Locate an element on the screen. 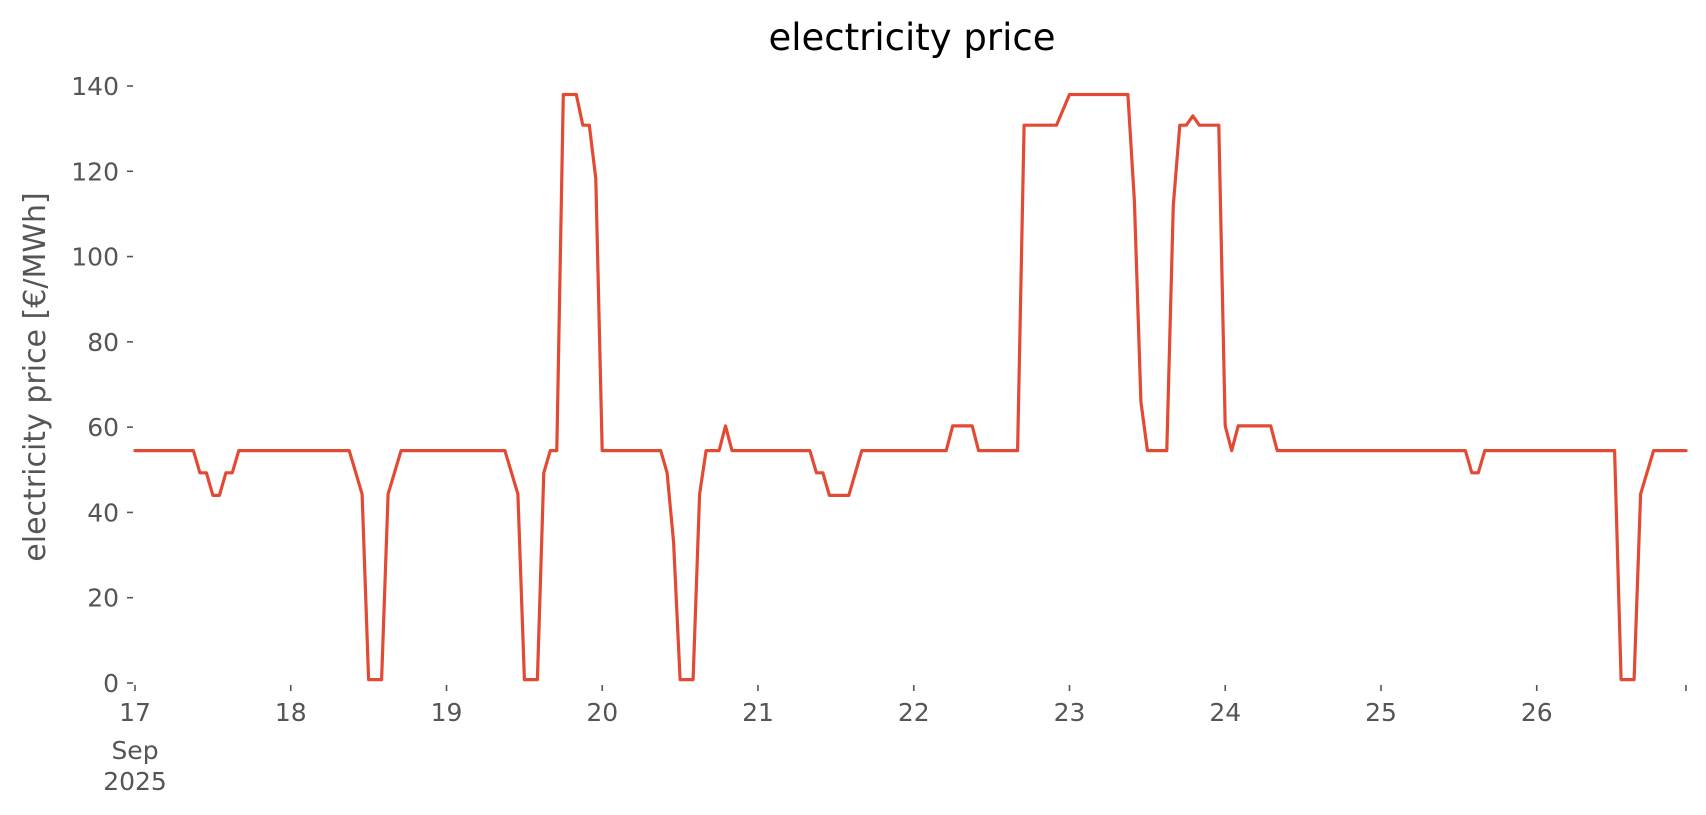 The image size is (1706, 815). x-tick-label: 20 is located at coordinates (602, 712).